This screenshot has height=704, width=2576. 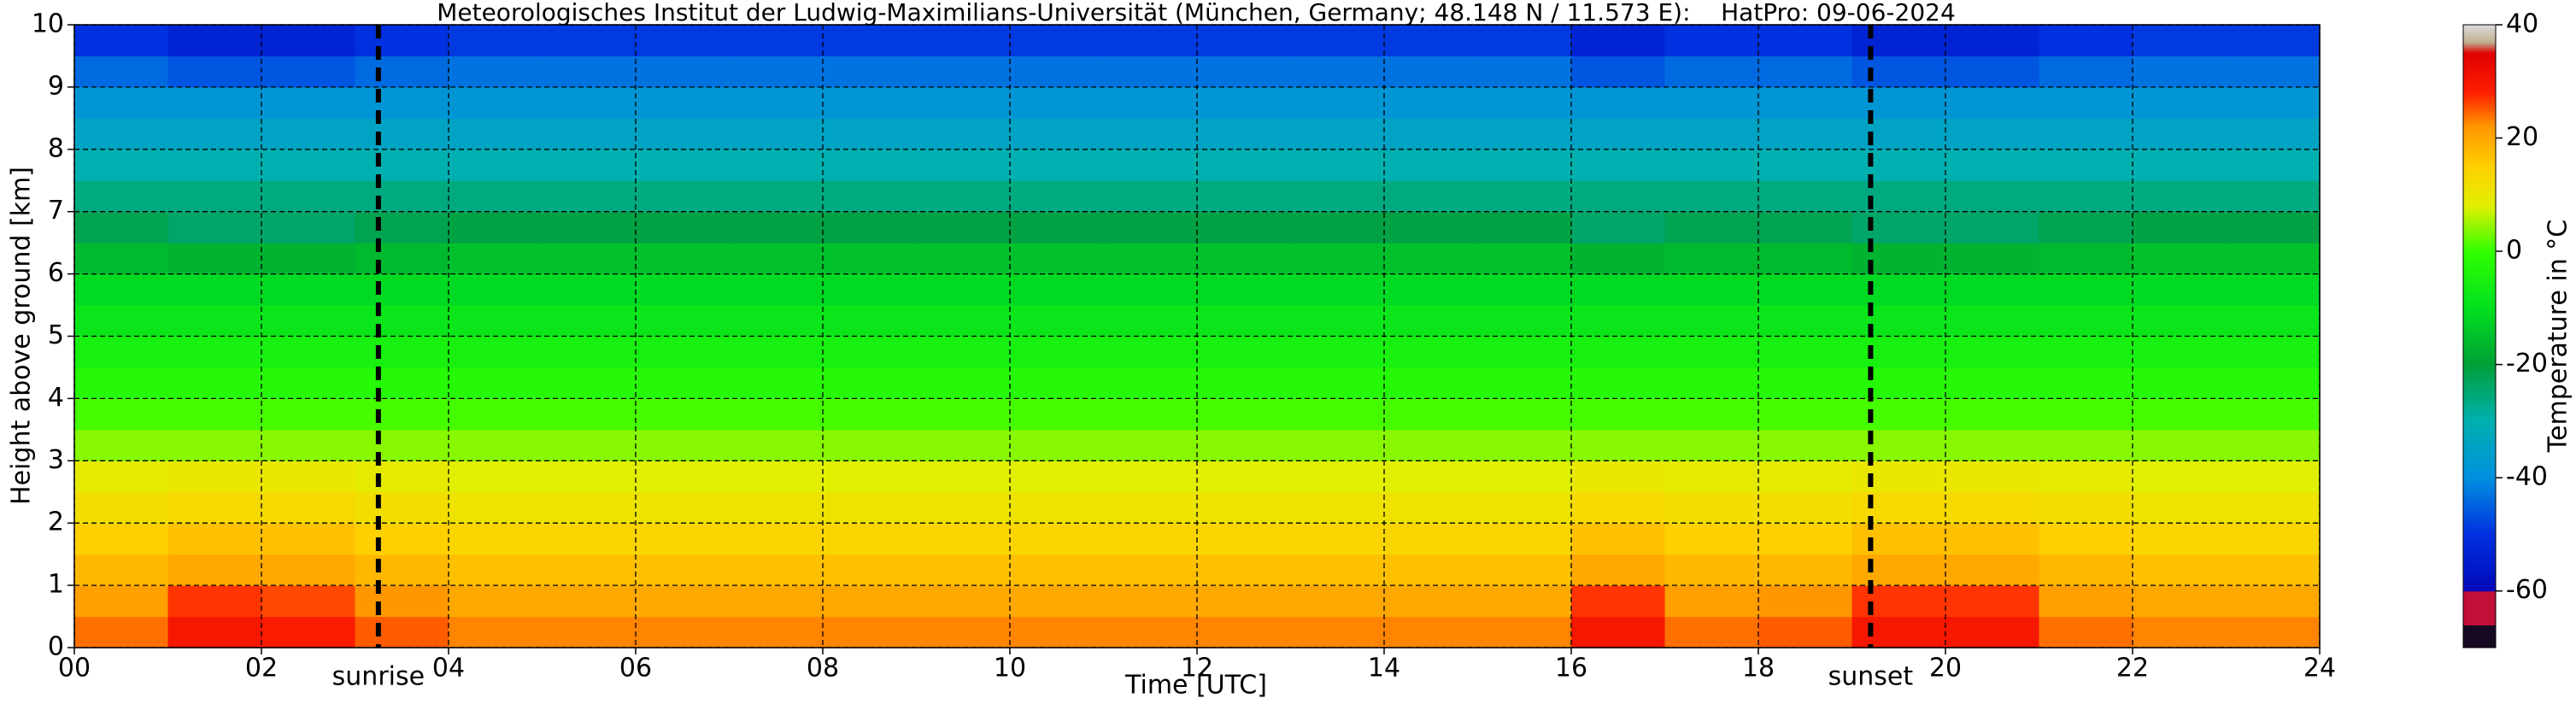 What do you see at coordinates (1010, 668) in the screenshot?
I see `x-tick-label: 10` at bounding box center [1010, 668].